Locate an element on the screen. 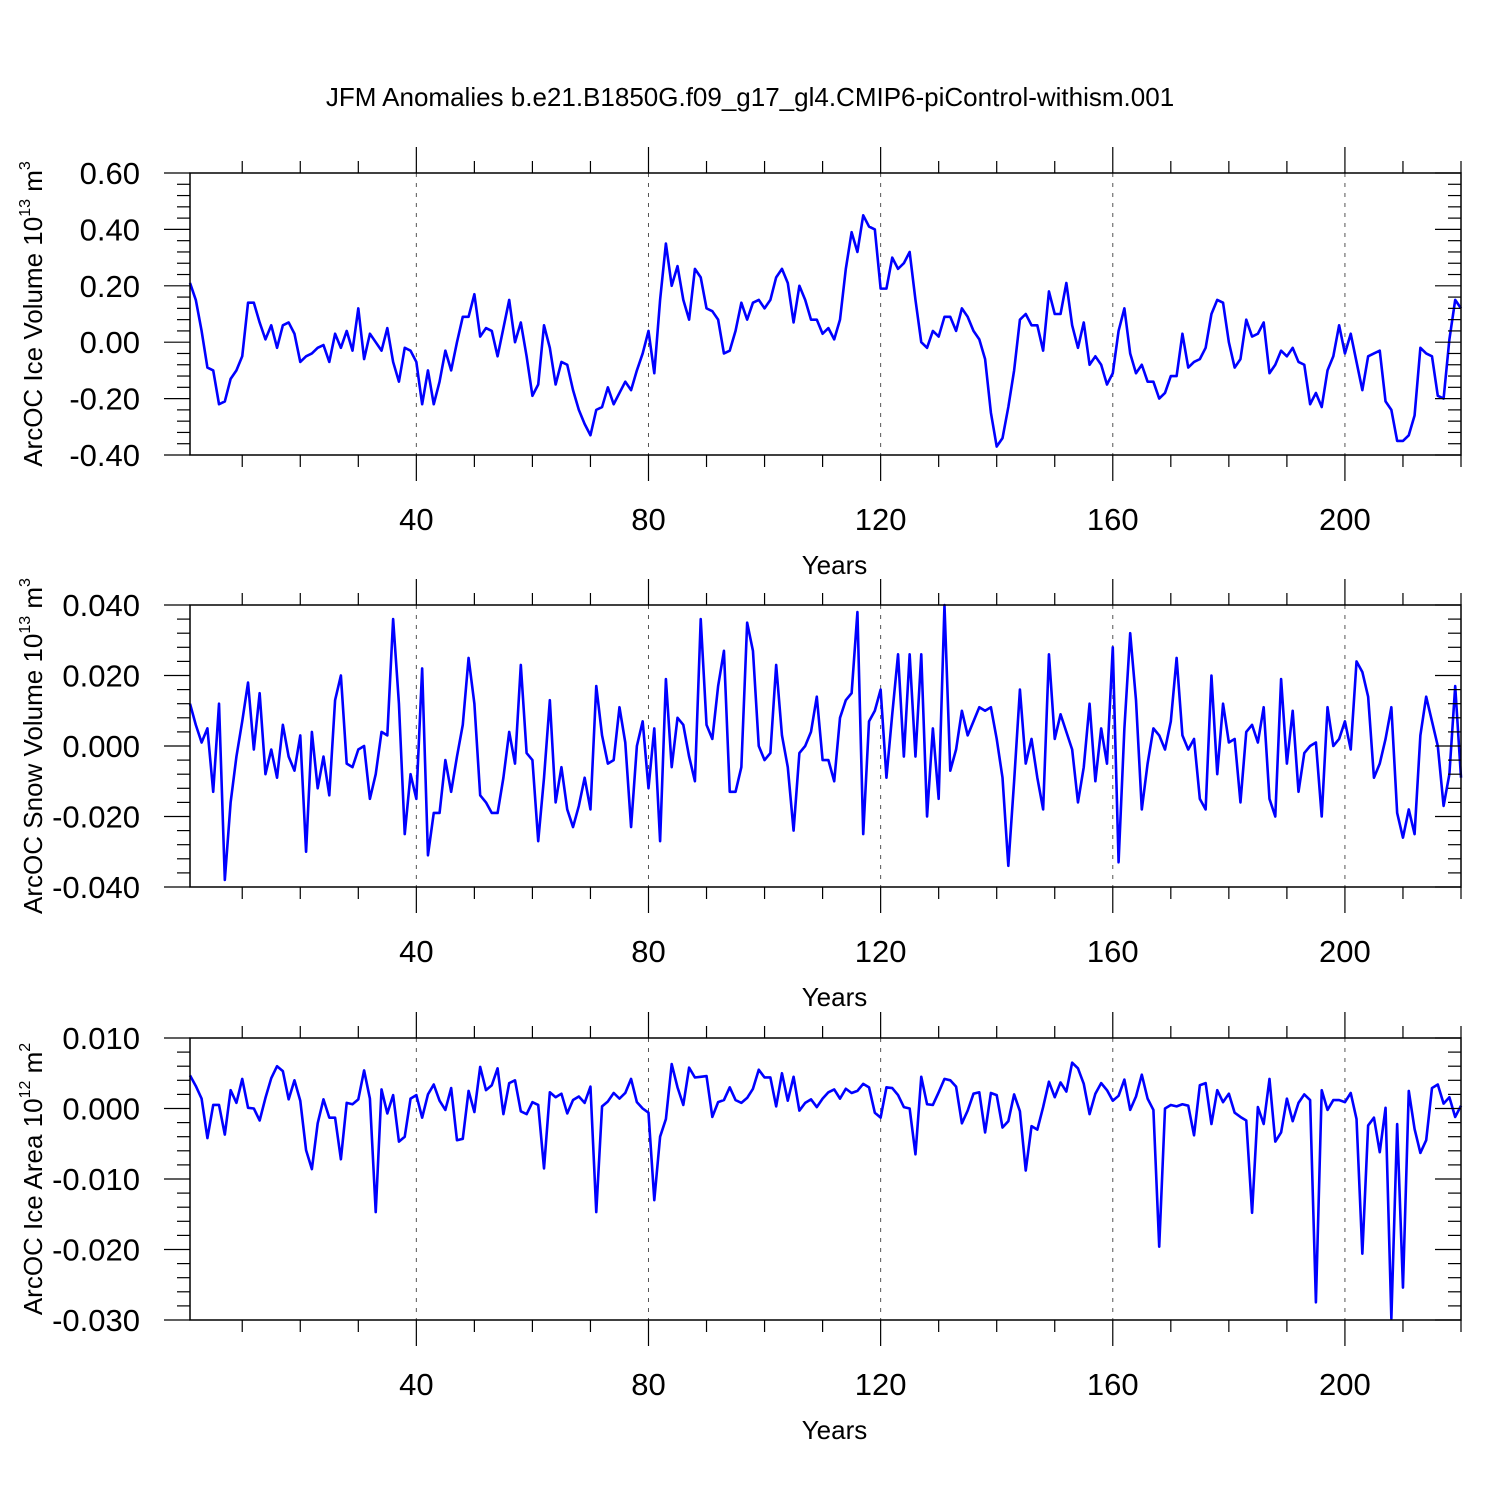 The image size is (1500, 1500). y-tick-label: -0.010 is located at coordinates (96, 1179).